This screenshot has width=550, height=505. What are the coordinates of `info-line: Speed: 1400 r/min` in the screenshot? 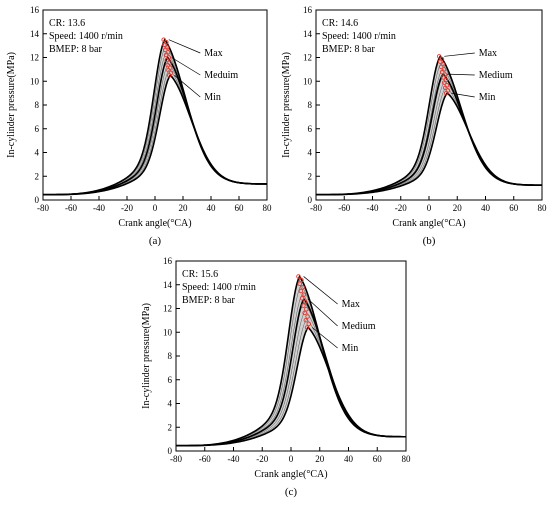 It's located at (86, 36).